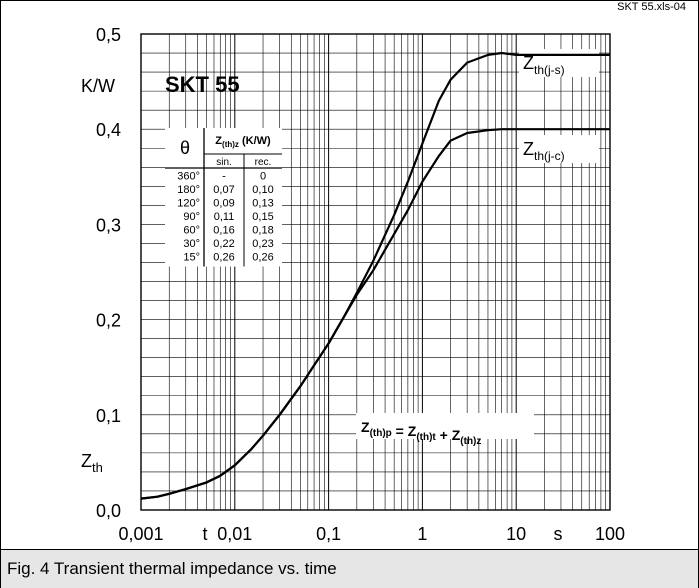 Image resolution: width=699 pixels, height=588 pixels. I want to click on table-sin-header: sin., so click(224, 162).